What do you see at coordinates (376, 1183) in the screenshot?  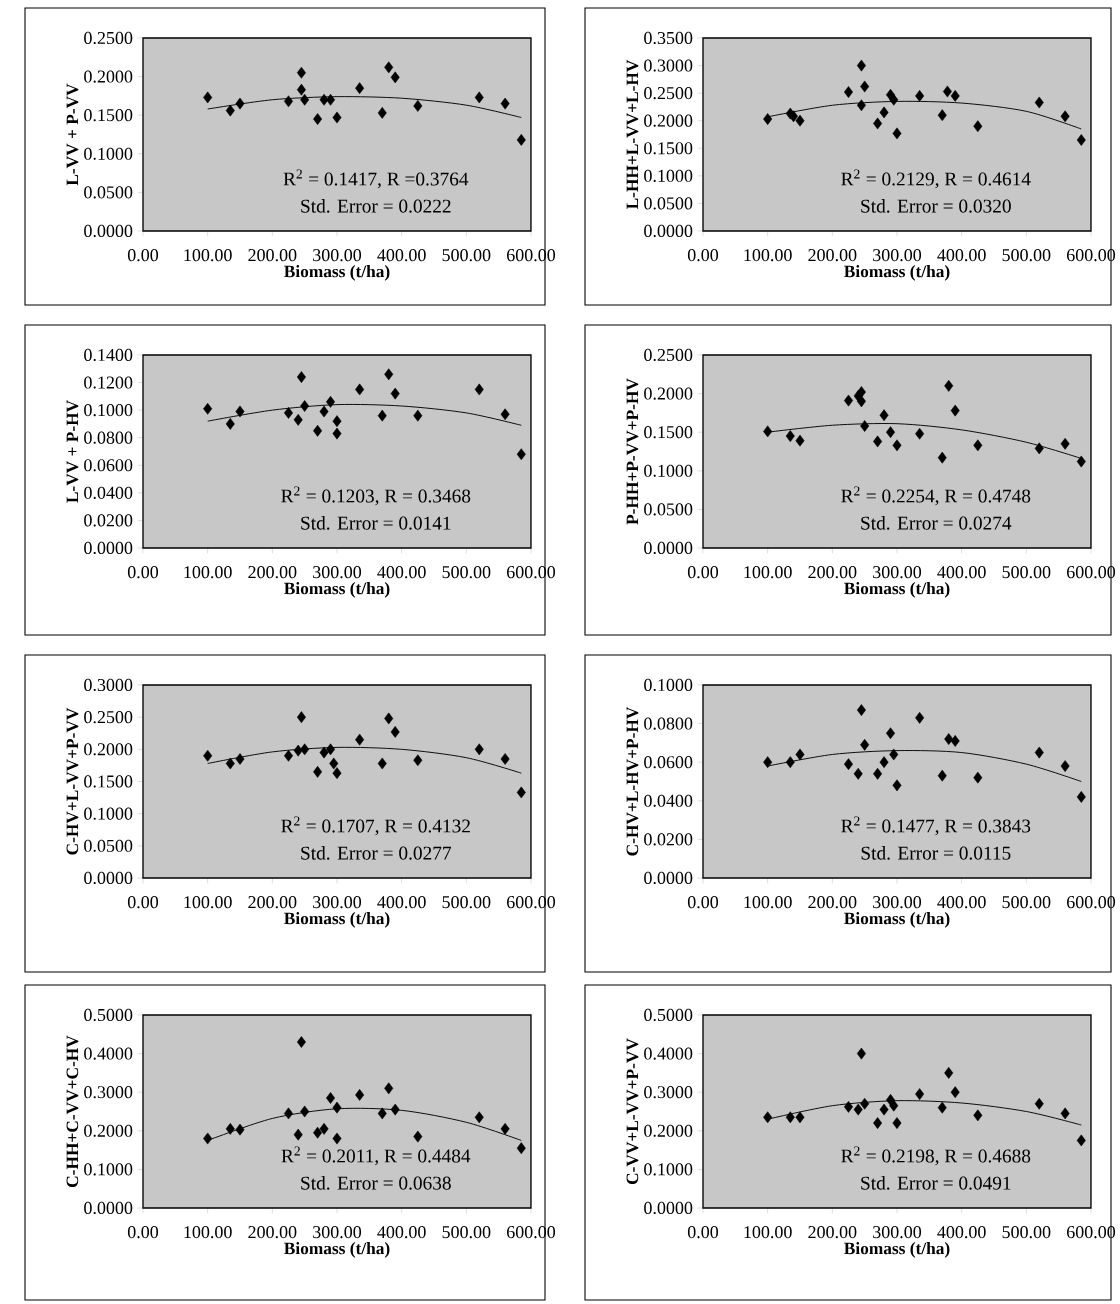 I see `annotation: Std. Error = 0.0638` at bounding box center [376, 1183].